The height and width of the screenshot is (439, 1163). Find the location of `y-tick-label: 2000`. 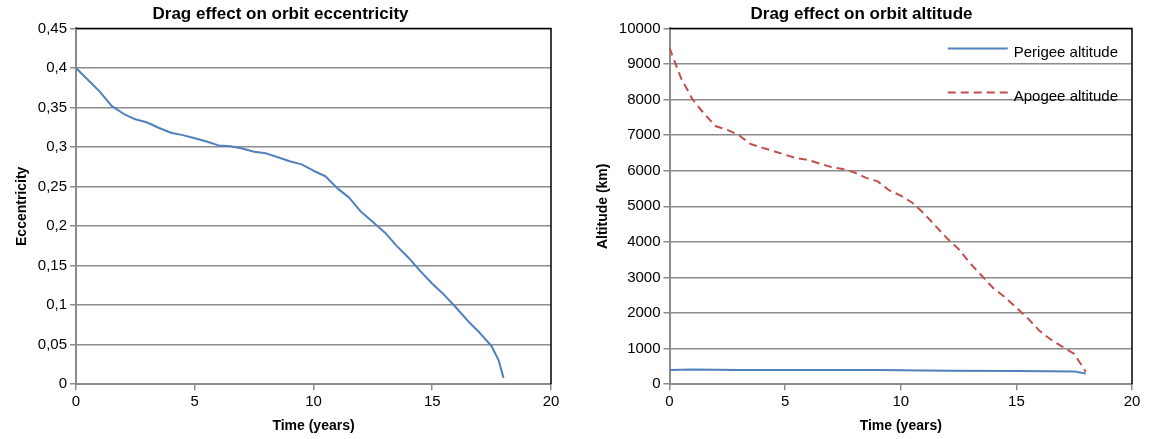

y-tick-label: 2000 is located at coordinates (644, 312).